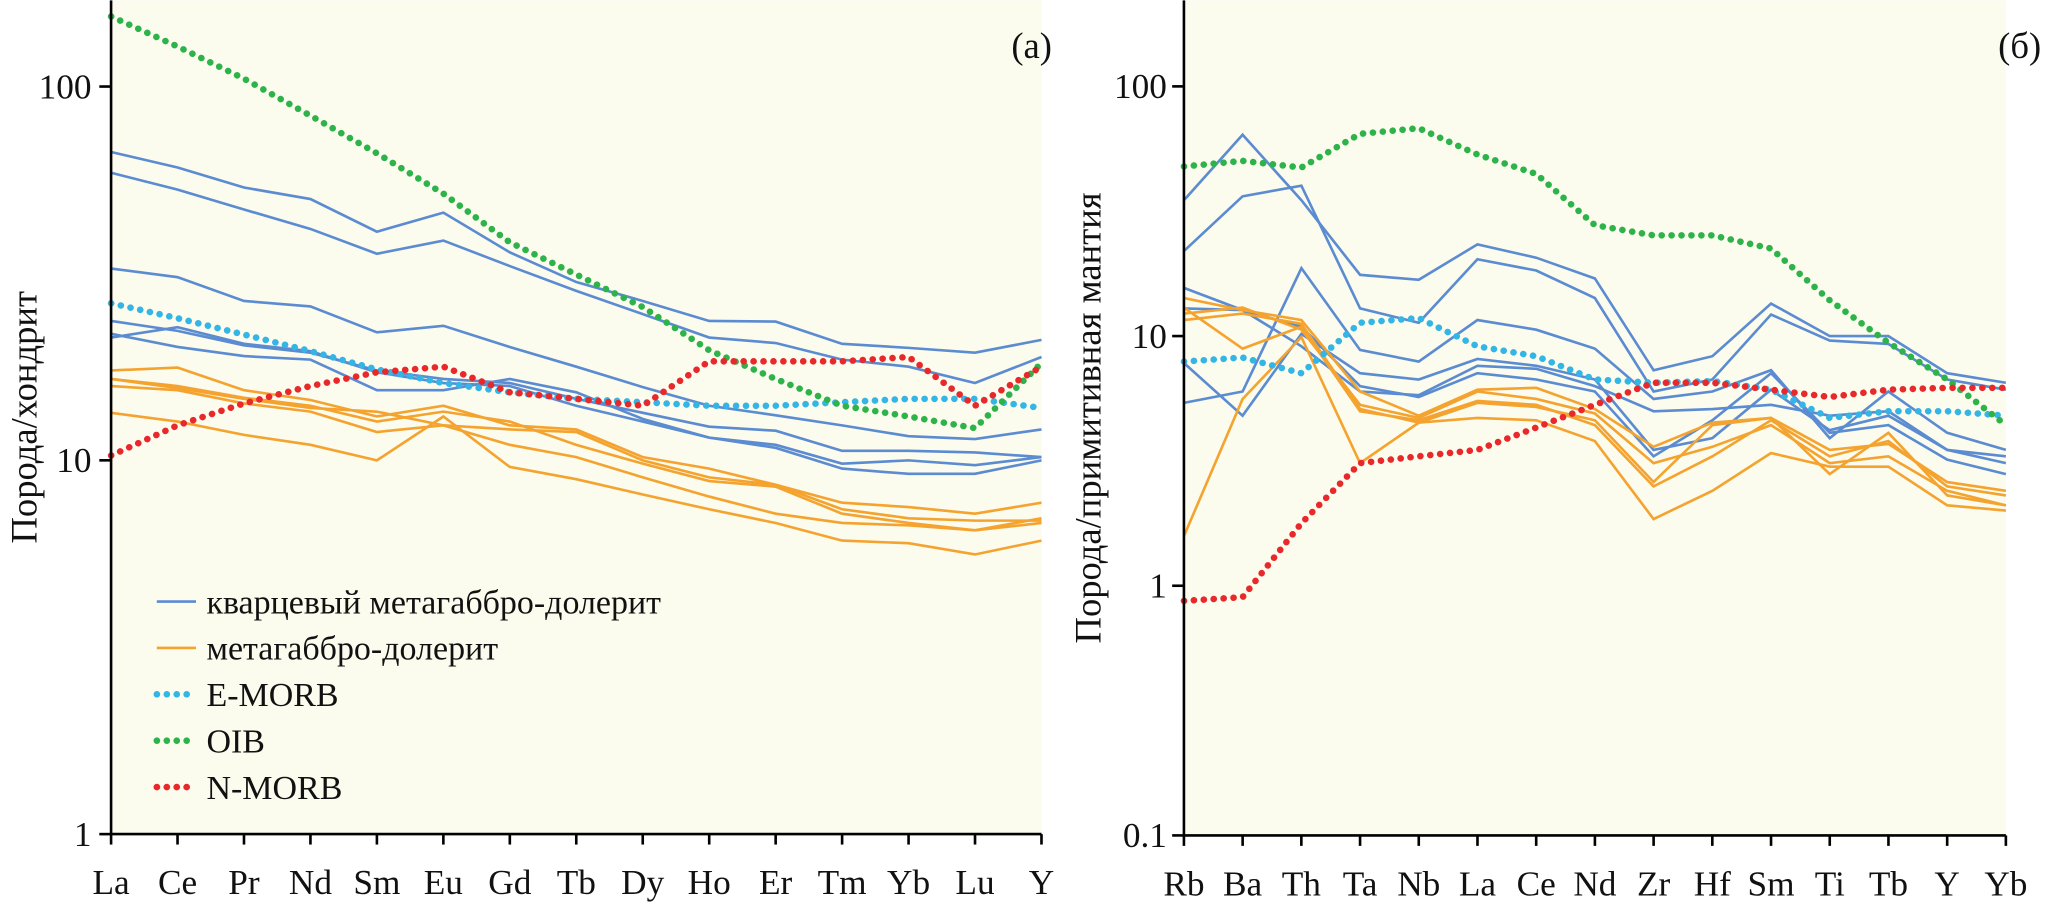 The image size is (2049, 909). I want to click on y-tick-label: 0.1, so click(1145, 835).